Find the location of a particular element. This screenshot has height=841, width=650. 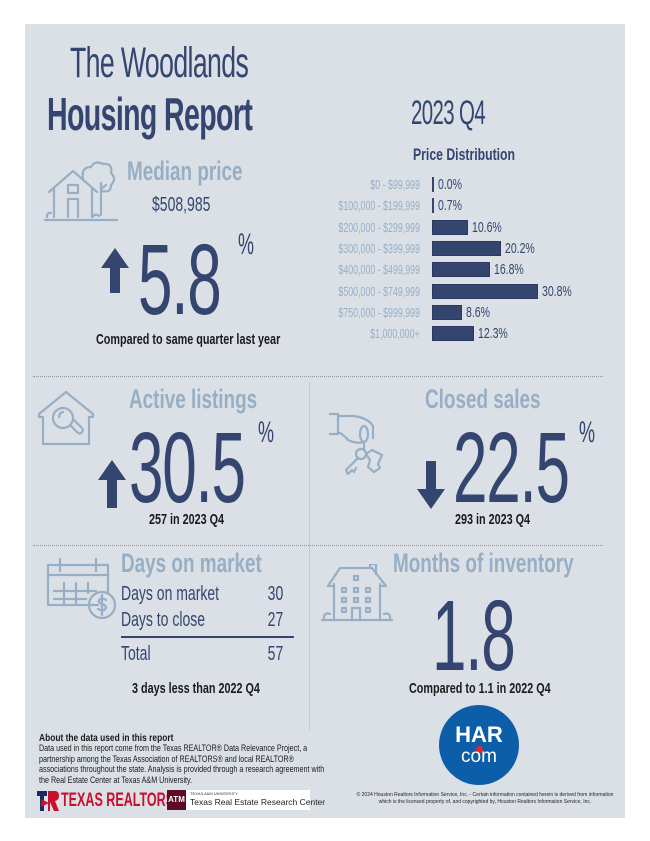

active-listings-change: 30.5 is located at coordinates (222, 468).